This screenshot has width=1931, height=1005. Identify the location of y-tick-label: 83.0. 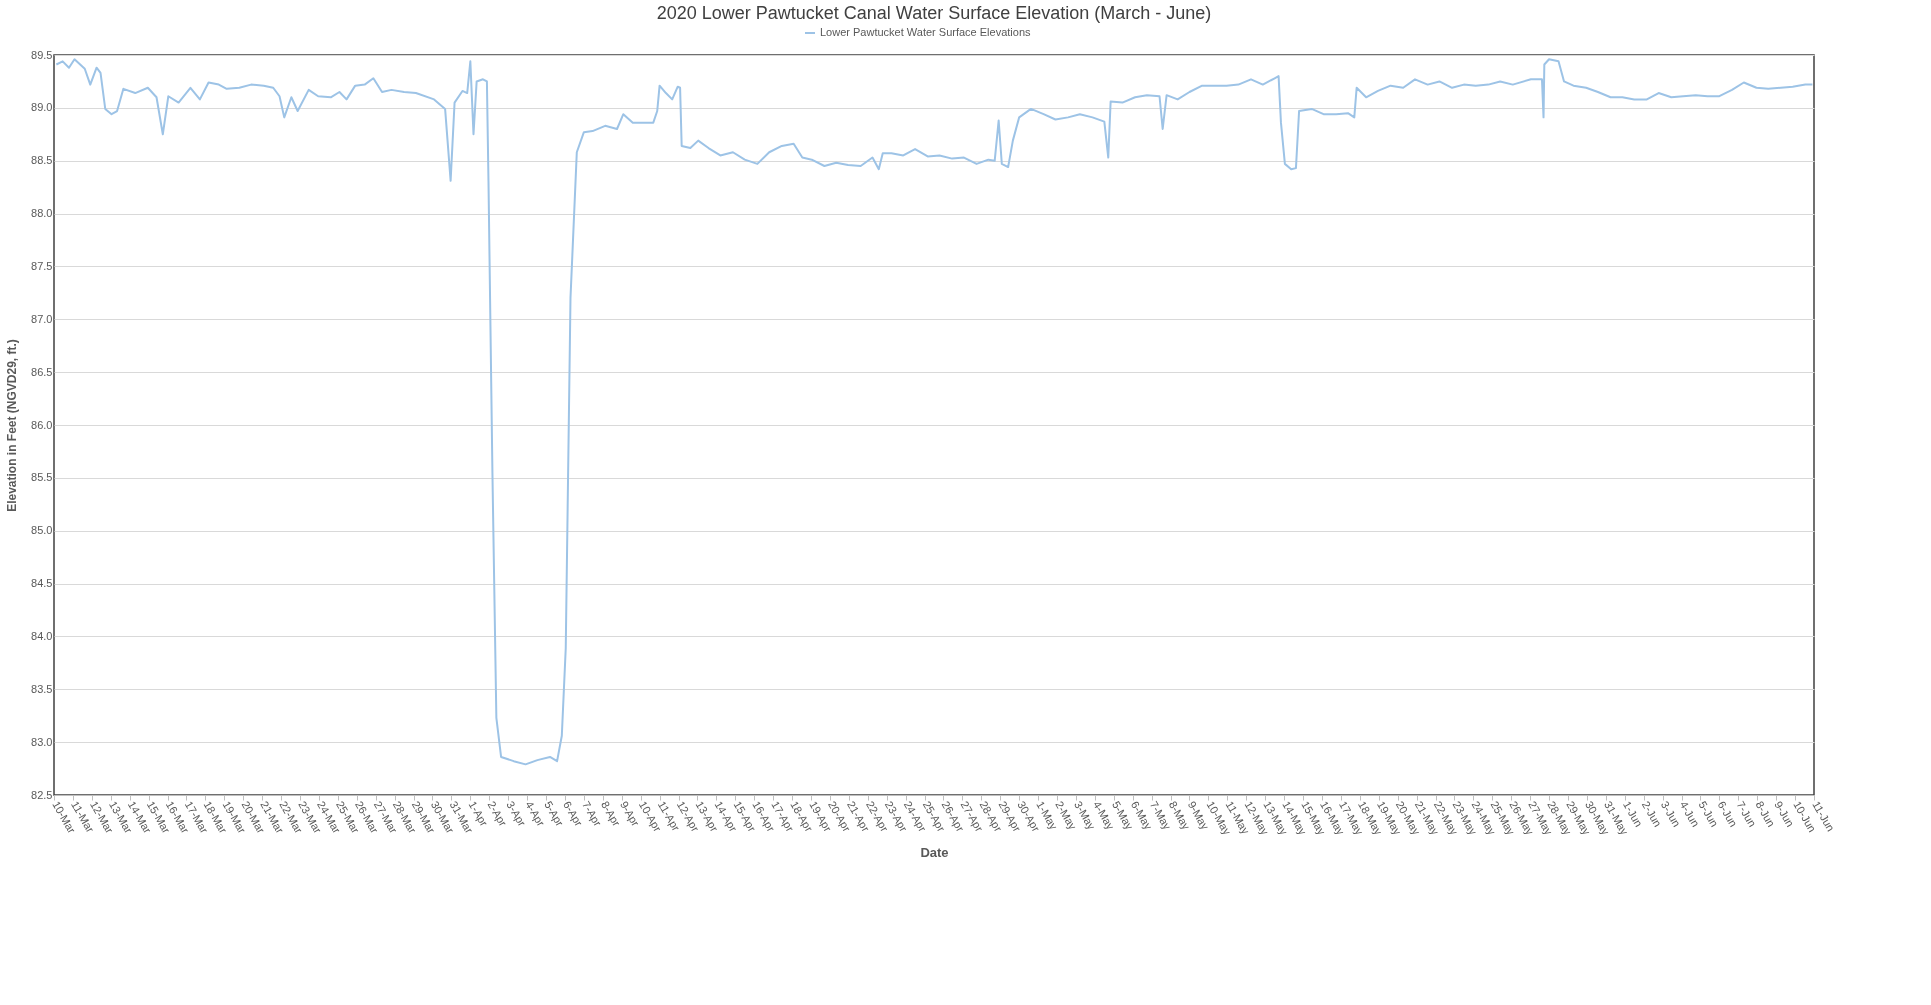
(42, 741).